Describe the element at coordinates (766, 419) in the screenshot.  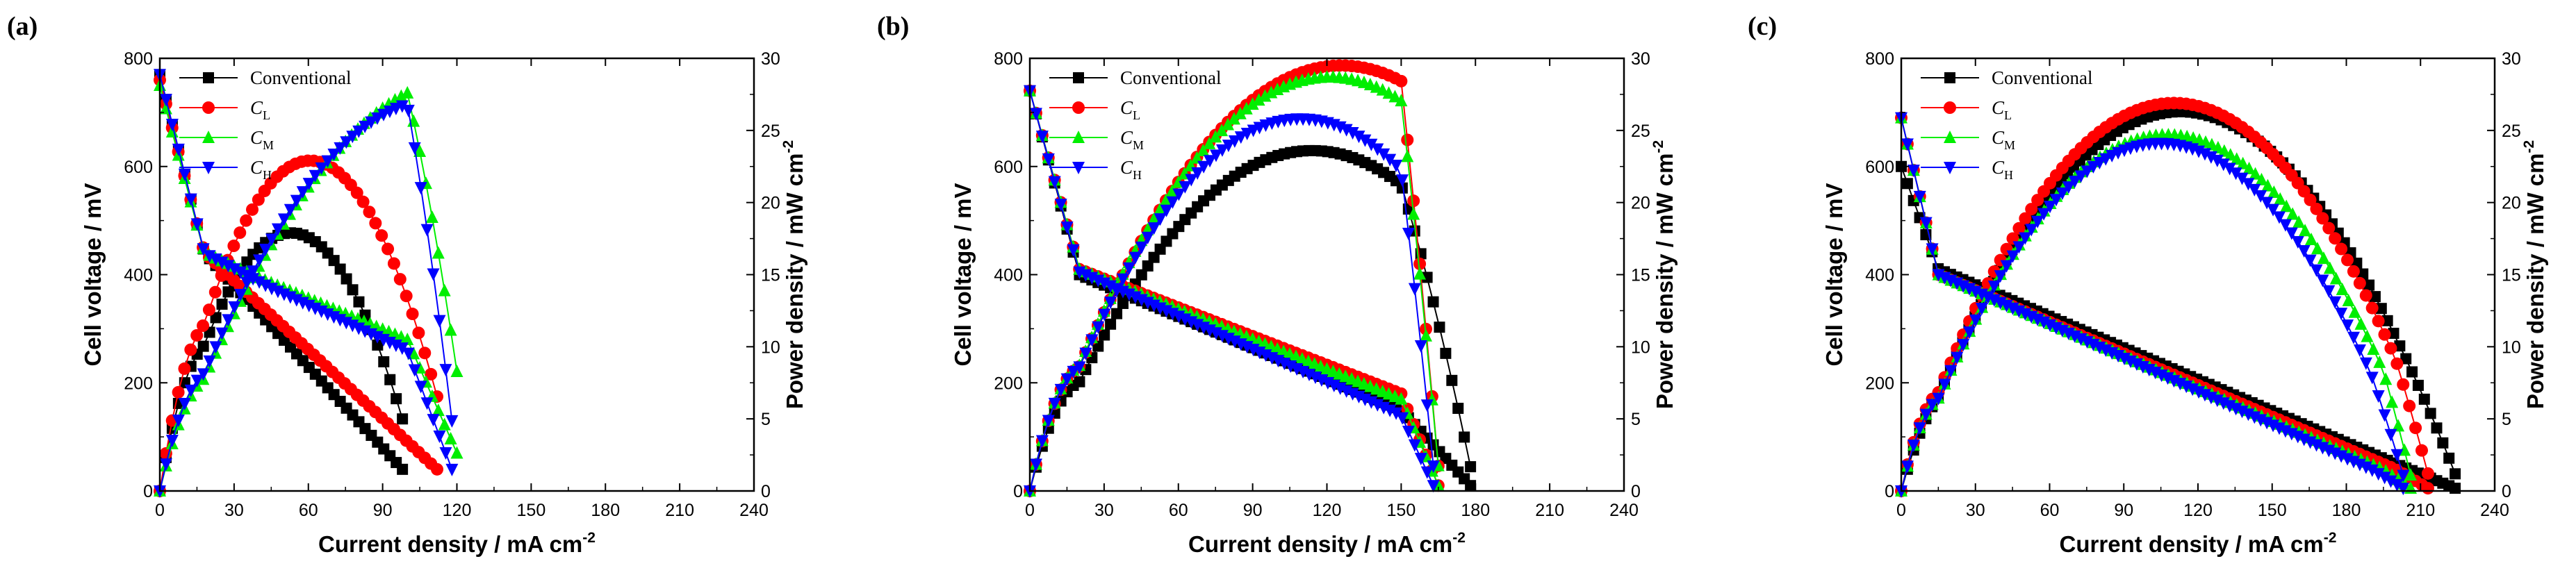
I see `y2-tick-label: 5` at that location.